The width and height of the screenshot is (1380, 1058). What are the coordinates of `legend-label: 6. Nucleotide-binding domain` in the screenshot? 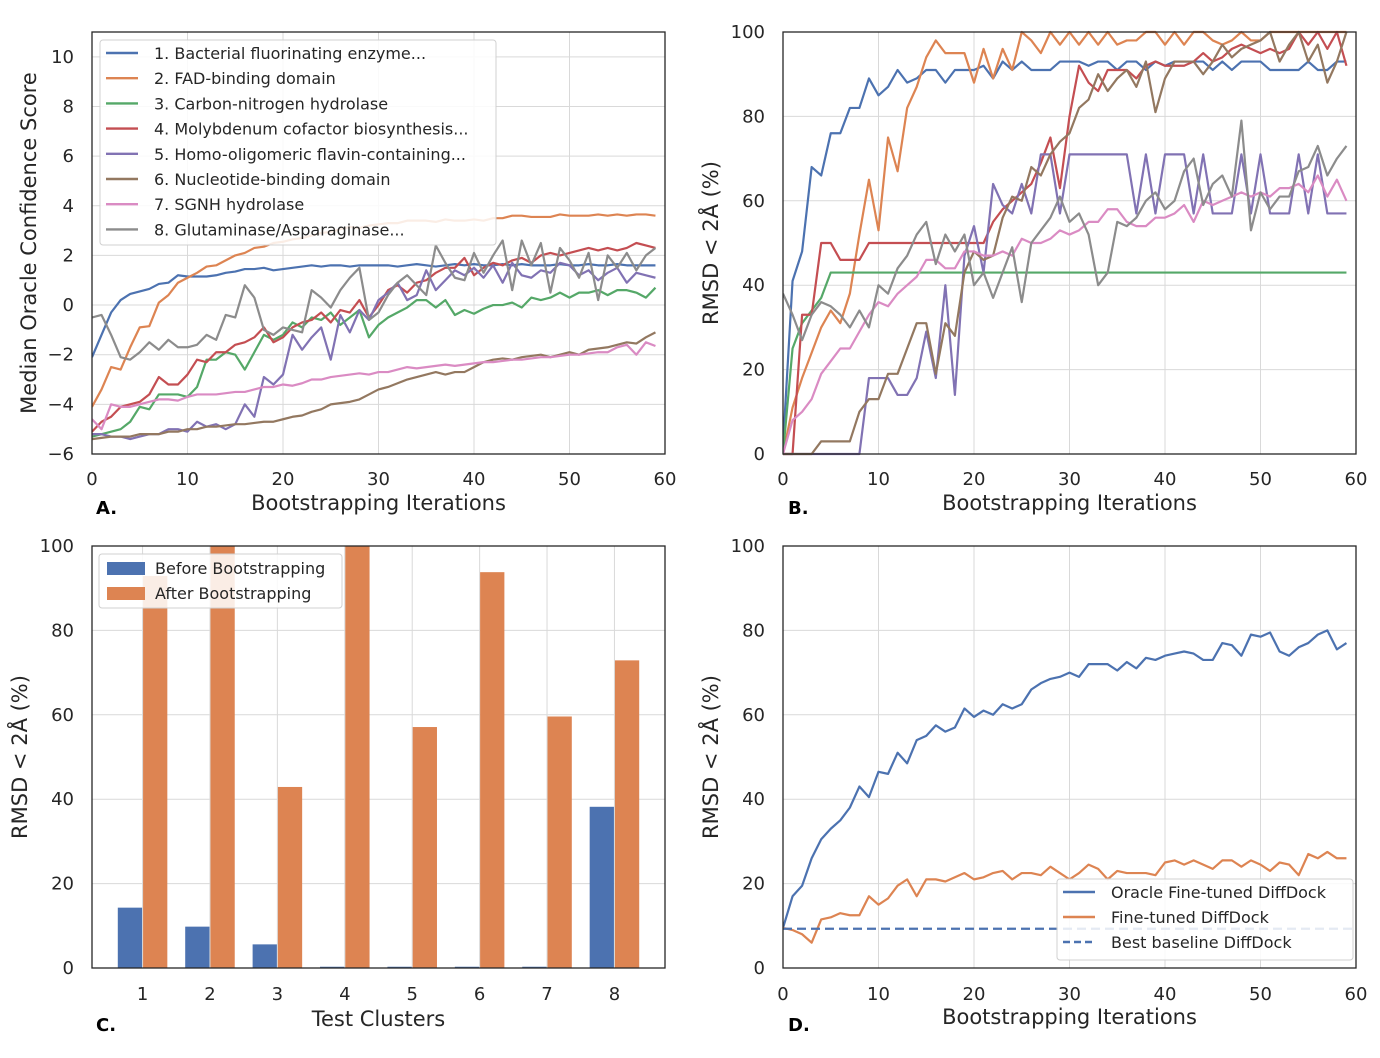 It's located at (272, 179).